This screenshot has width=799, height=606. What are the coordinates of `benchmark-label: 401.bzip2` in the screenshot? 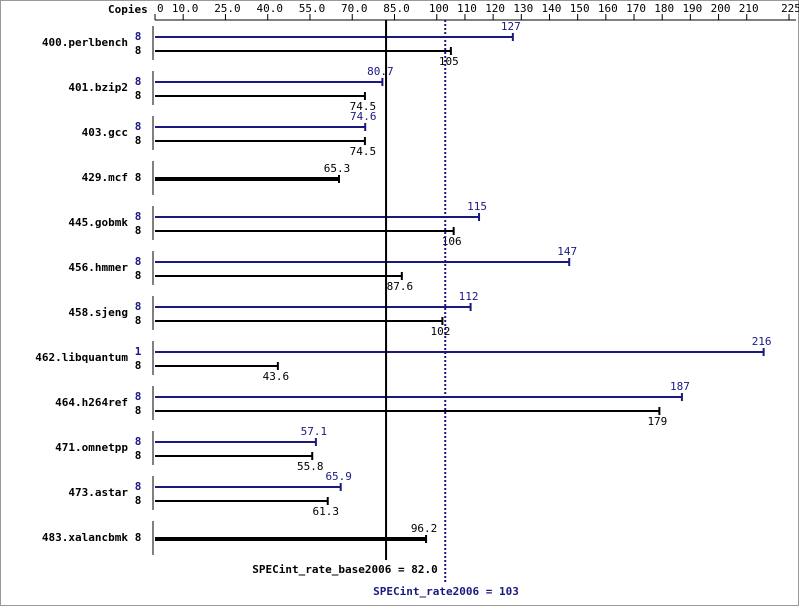 It's located at (98, 87).